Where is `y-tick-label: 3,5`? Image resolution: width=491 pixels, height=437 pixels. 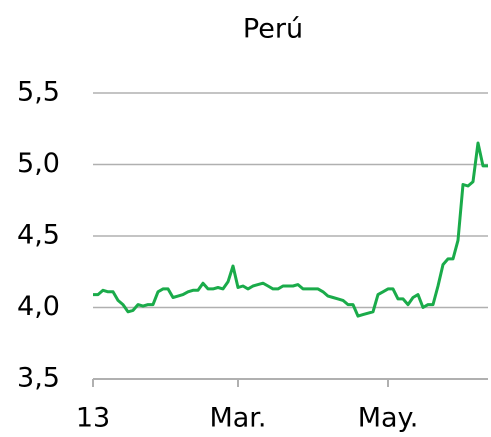 y-tick-label: 3,5 is located at coordinates (38, 378).